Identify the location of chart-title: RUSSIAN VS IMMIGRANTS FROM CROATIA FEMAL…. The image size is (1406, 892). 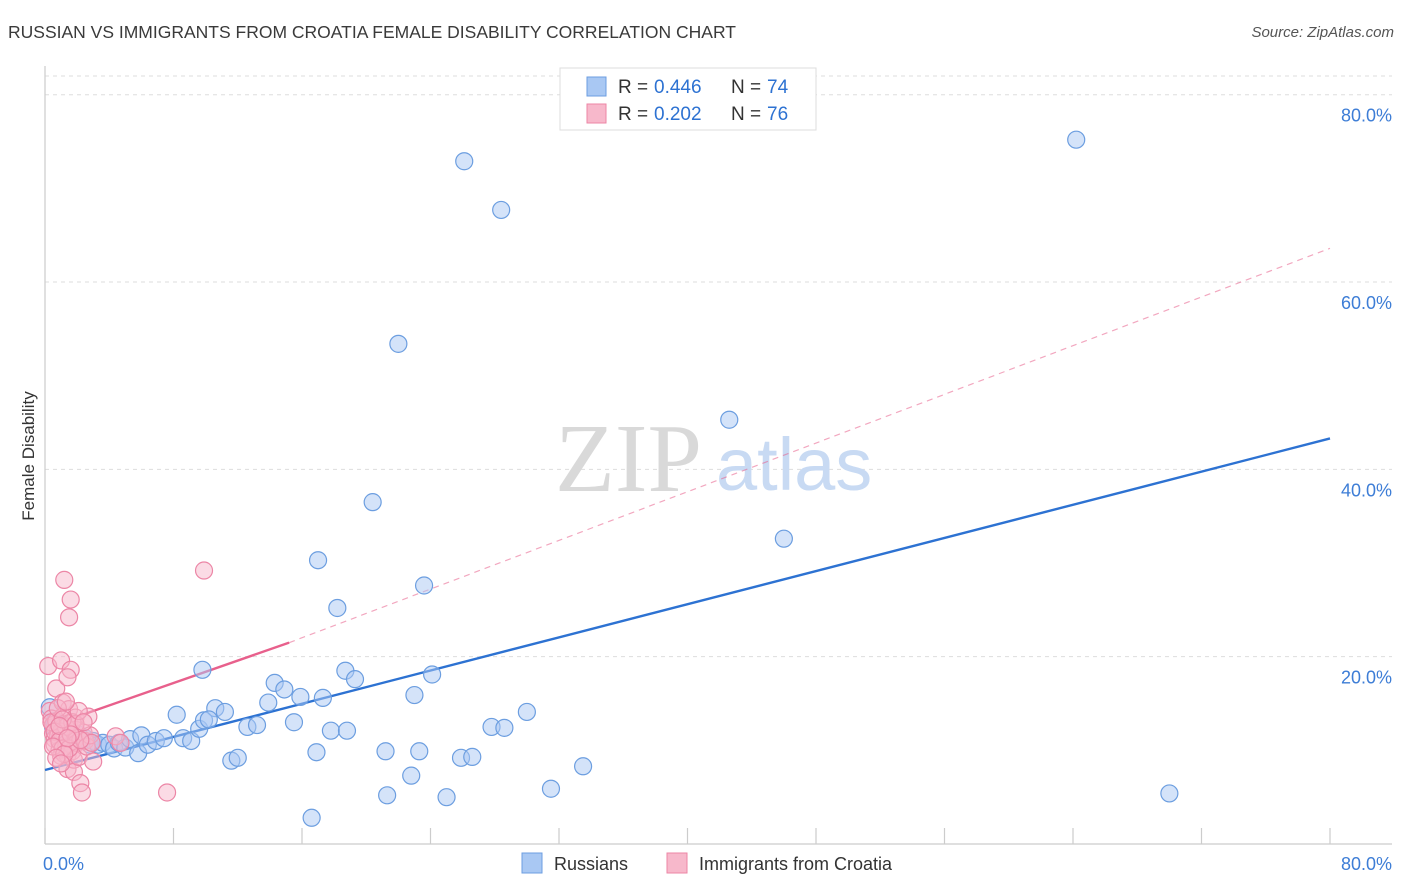
(372, 32).